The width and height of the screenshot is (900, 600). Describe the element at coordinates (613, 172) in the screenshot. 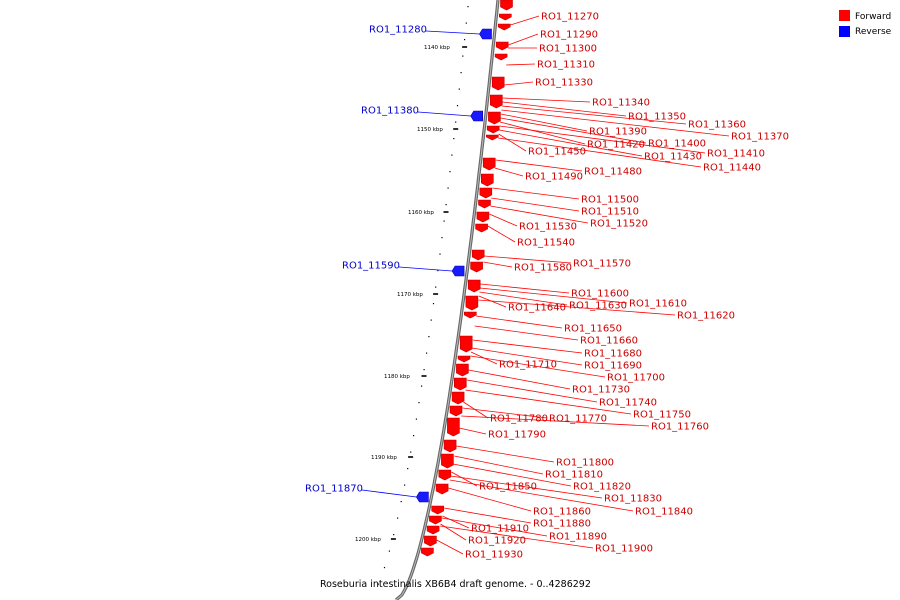

I see `forward-gene-label: RO1_11480` at that location.